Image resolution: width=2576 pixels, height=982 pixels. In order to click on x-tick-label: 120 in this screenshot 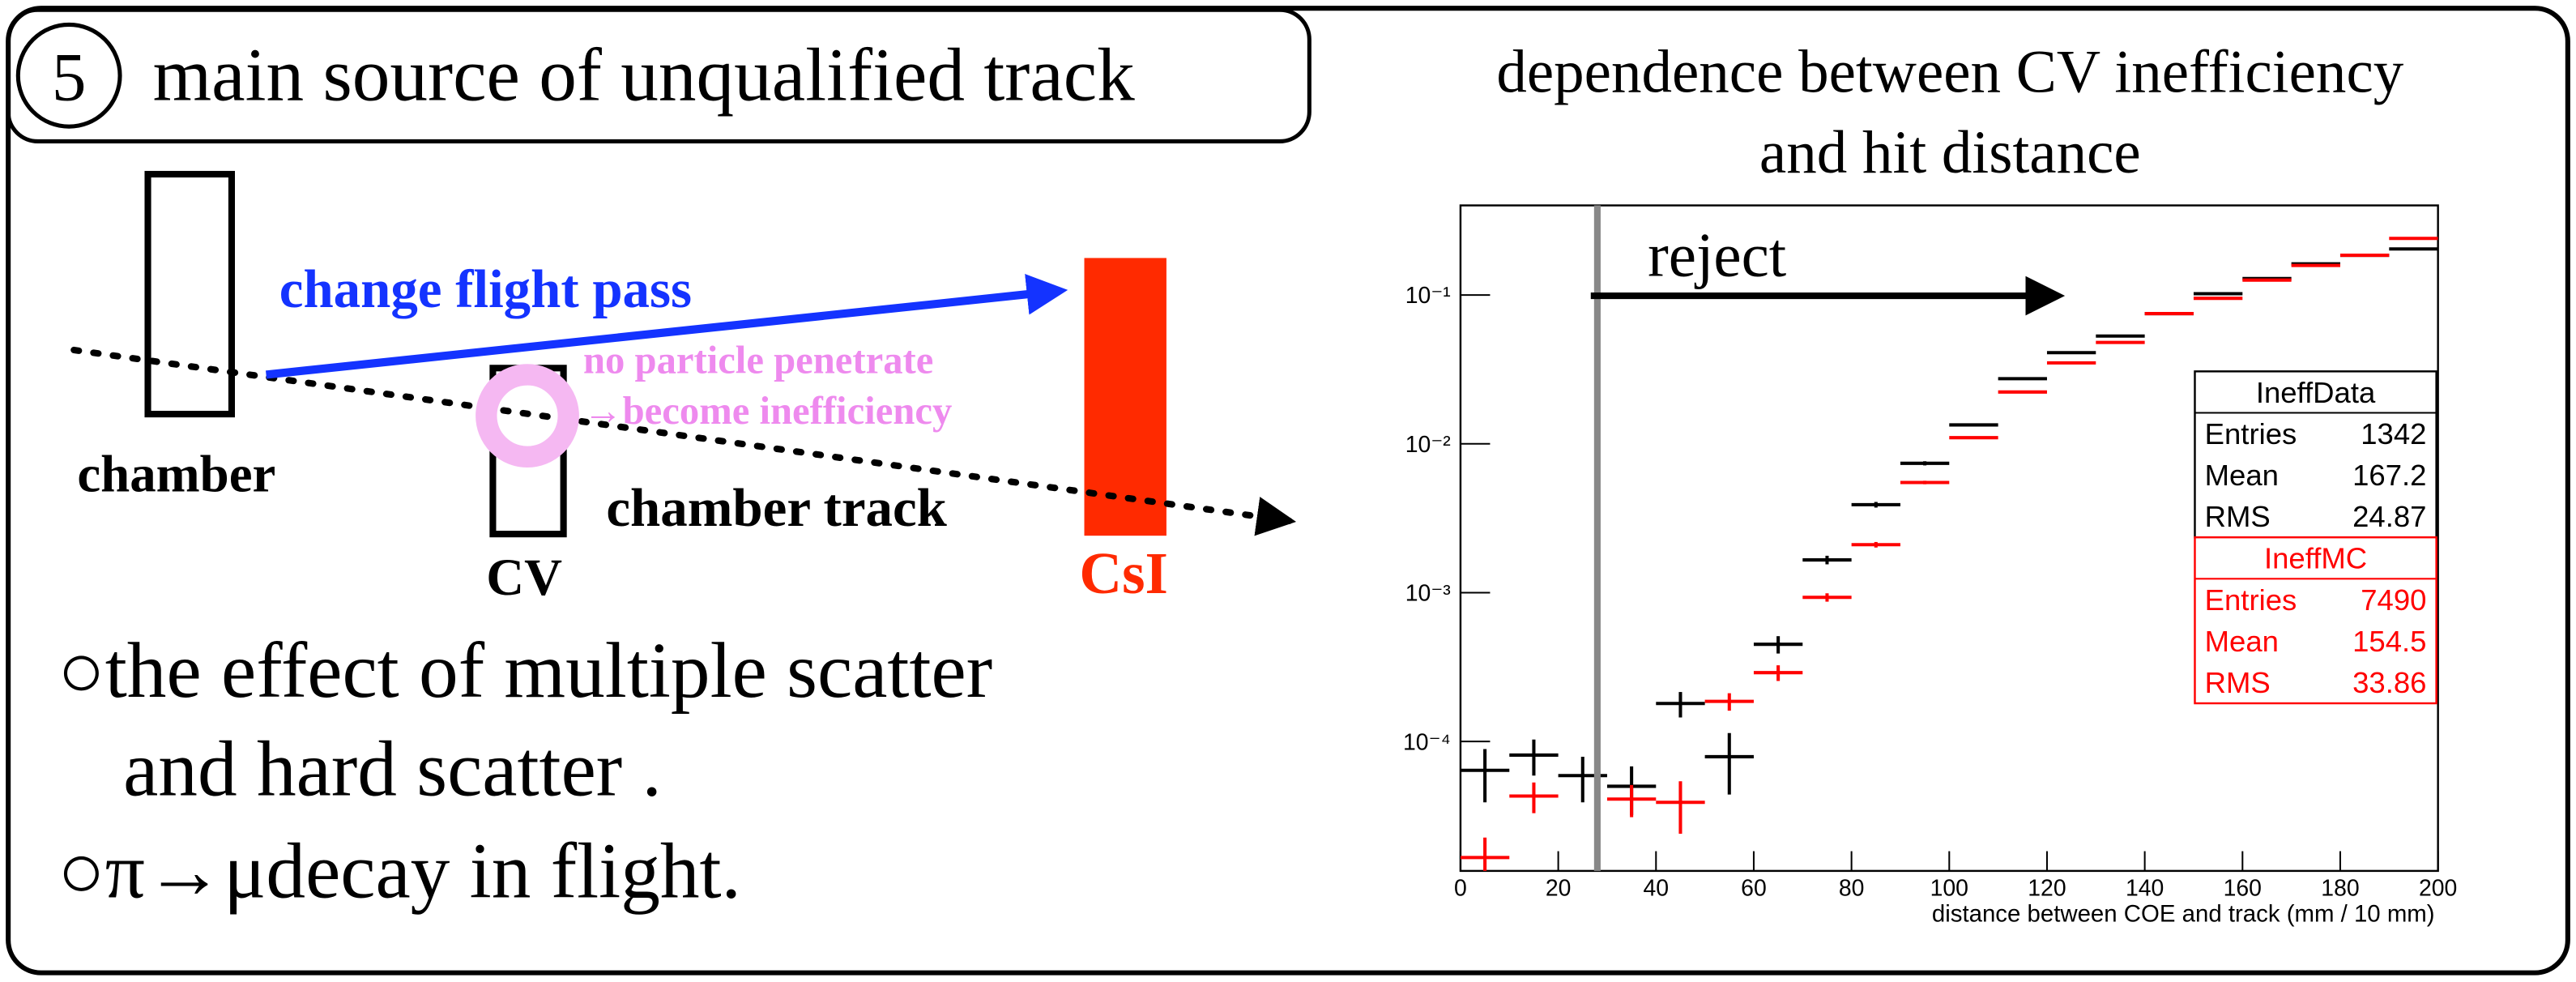, I will do `click(2047, 888)`.